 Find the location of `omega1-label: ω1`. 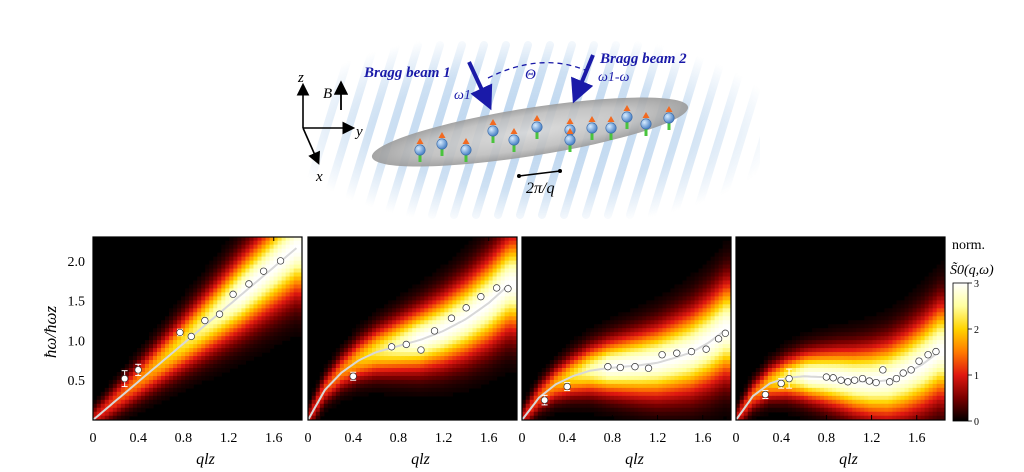

omega1-label: ω1 is located at coordinates (462, 95).